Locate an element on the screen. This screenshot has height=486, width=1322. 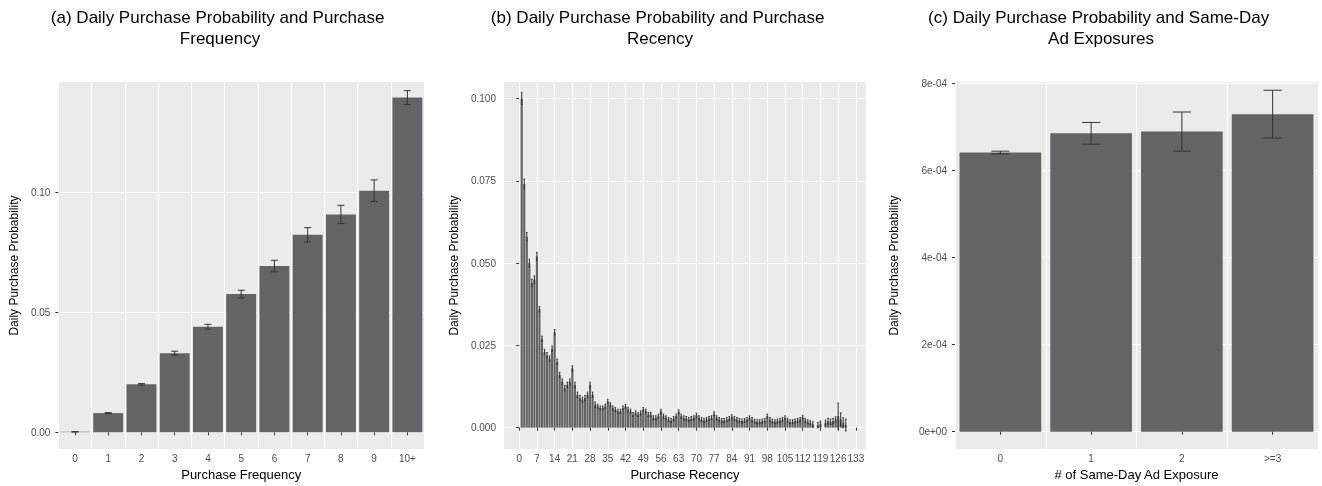
y-tick-label: 0.00 is located at coordinates (40, 432).